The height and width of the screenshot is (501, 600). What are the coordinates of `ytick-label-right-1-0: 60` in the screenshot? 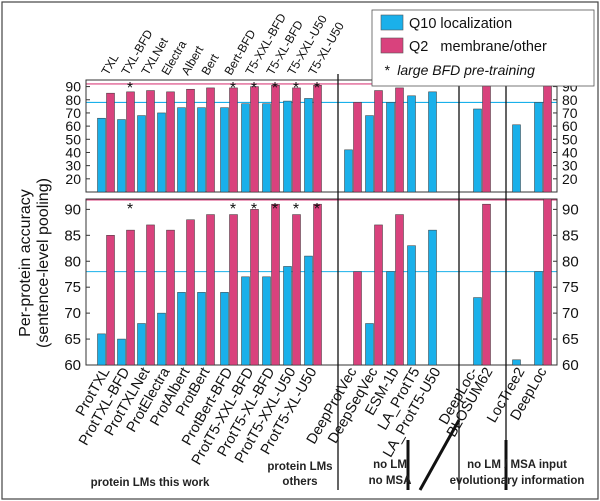 It's located at (570, 365).